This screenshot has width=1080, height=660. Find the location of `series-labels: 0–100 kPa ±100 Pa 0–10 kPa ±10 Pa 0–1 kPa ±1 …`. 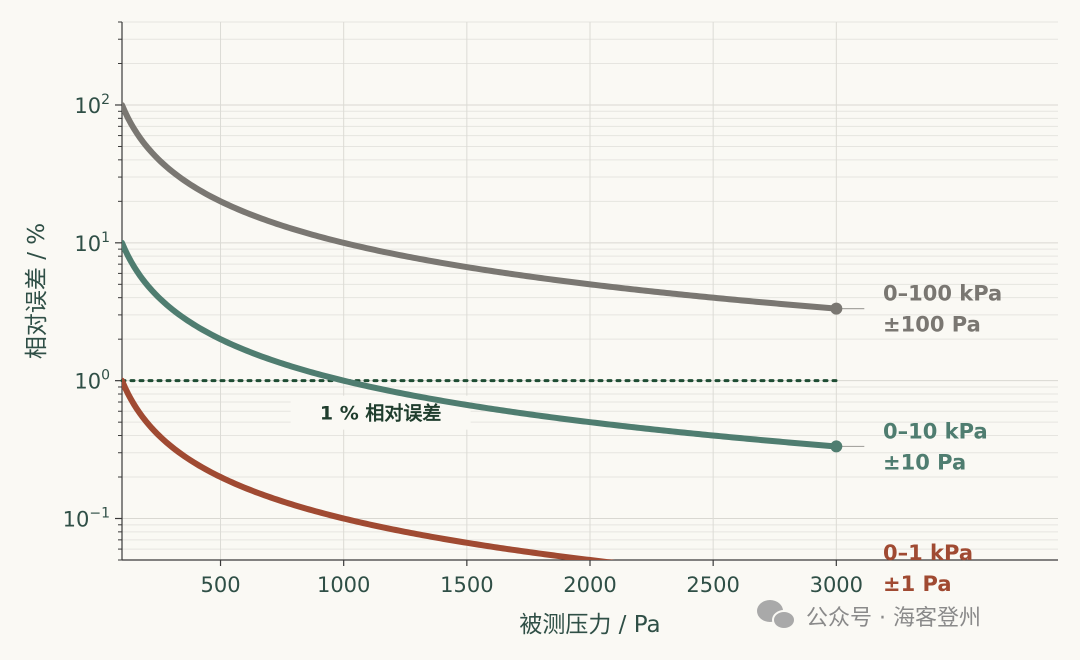

series-labels: 0–100 kPa ±100 Pa 0–10 kPa ±10 Pa 0–1 kPa ±1 … is located at coordinates (942, 439).